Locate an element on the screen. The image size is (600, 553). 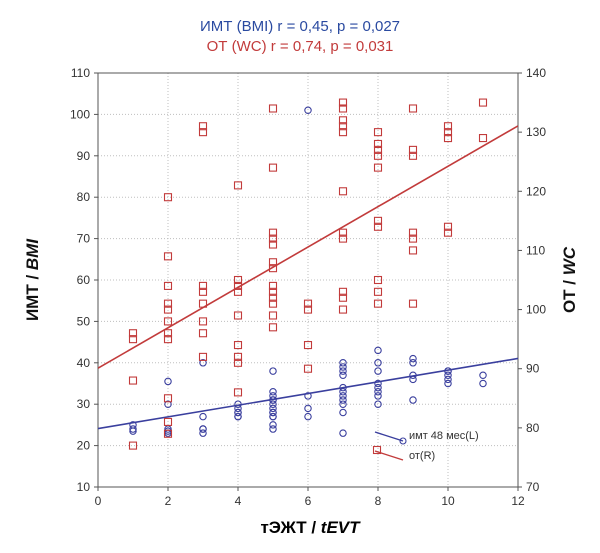
legend-wc-line is located at coordinates (389, 455).